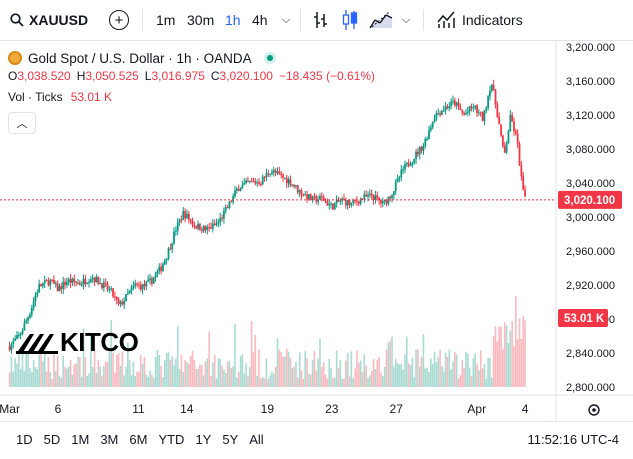 Image resolution: width=633 pixels, height=459 pixels. Describe the element at coordinates (24, 439) in the screenshot. I see `range-1d: 1D` at that location.